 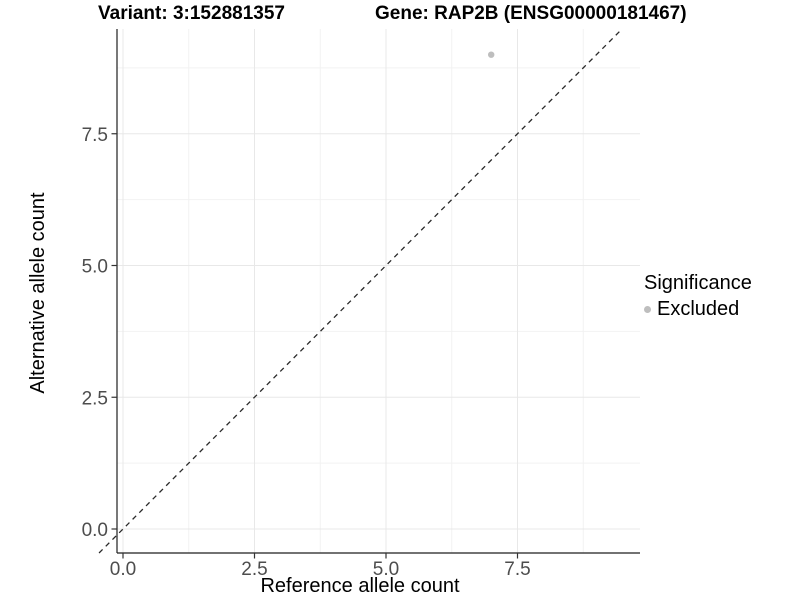 I want to click on variant-title: Variant: 3:152881357, so click(x=191, y=13).